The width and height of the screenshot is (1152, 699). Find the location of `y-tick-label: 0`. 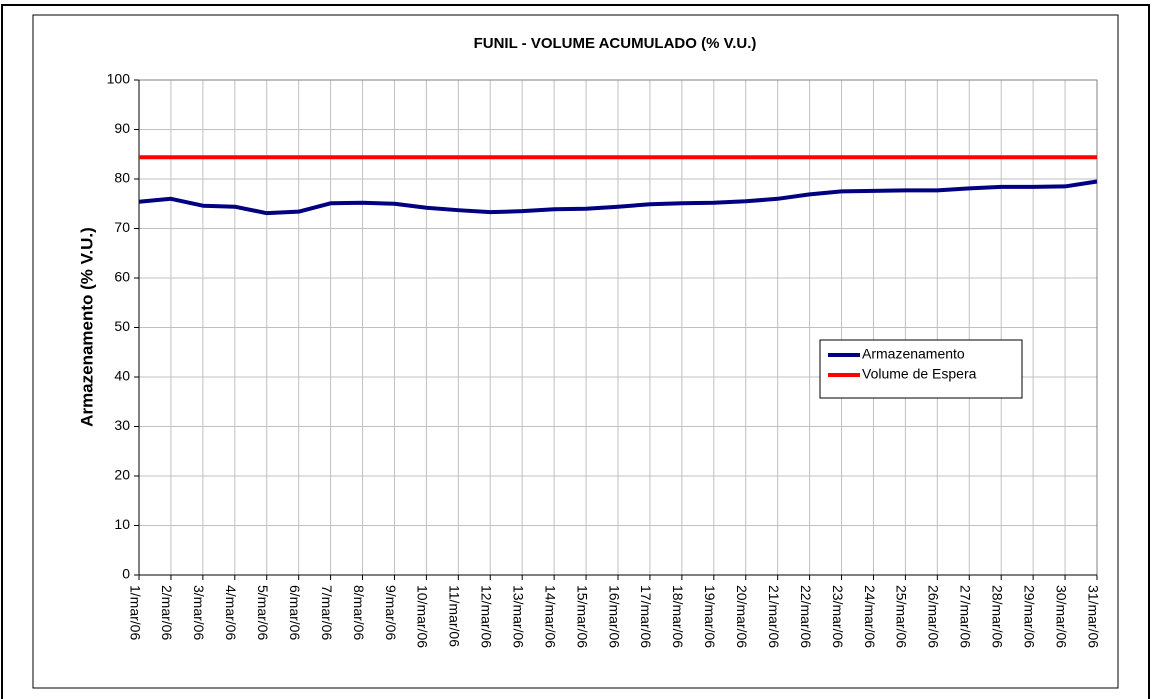

y-tick-label: 0 is located at coordinates (126, 574).